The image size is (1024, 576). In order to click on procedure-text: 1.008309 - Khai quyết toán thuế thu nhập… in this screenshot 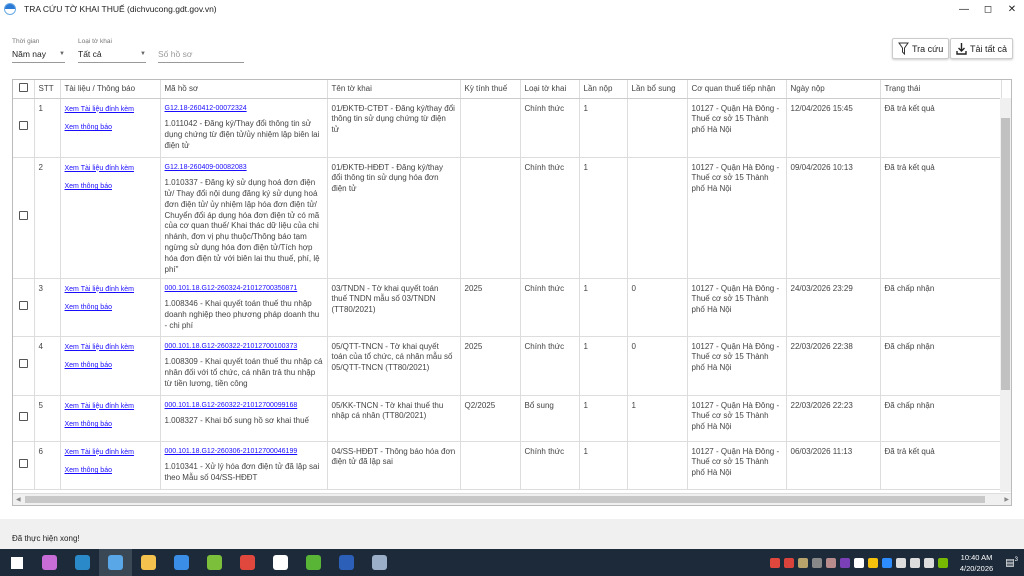, I will do `click(243, 372)`.